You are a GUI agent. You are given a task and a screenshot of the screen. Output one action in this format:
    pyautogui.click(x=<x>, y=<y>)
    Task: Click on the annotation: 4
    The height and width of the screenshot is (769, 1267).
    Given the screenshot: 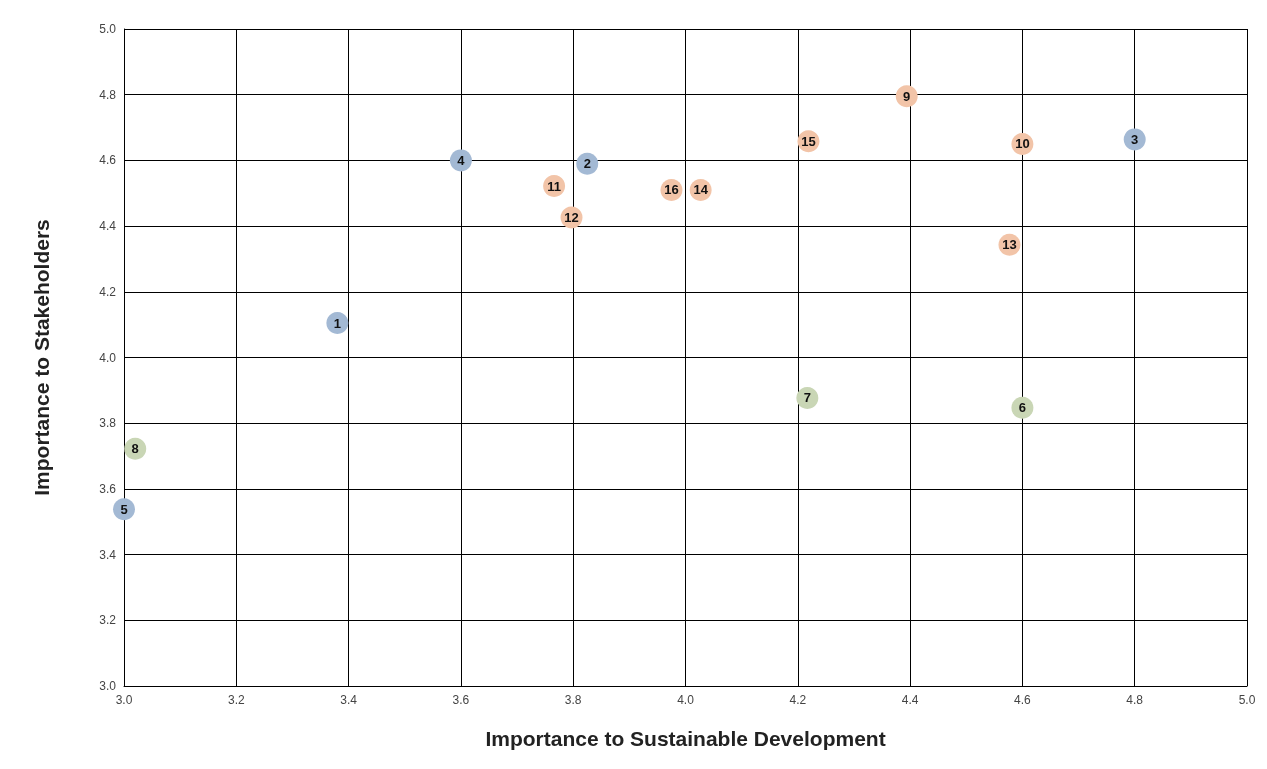 What is the action you would take?
    pyautogui.click(x=461, y=160)
    